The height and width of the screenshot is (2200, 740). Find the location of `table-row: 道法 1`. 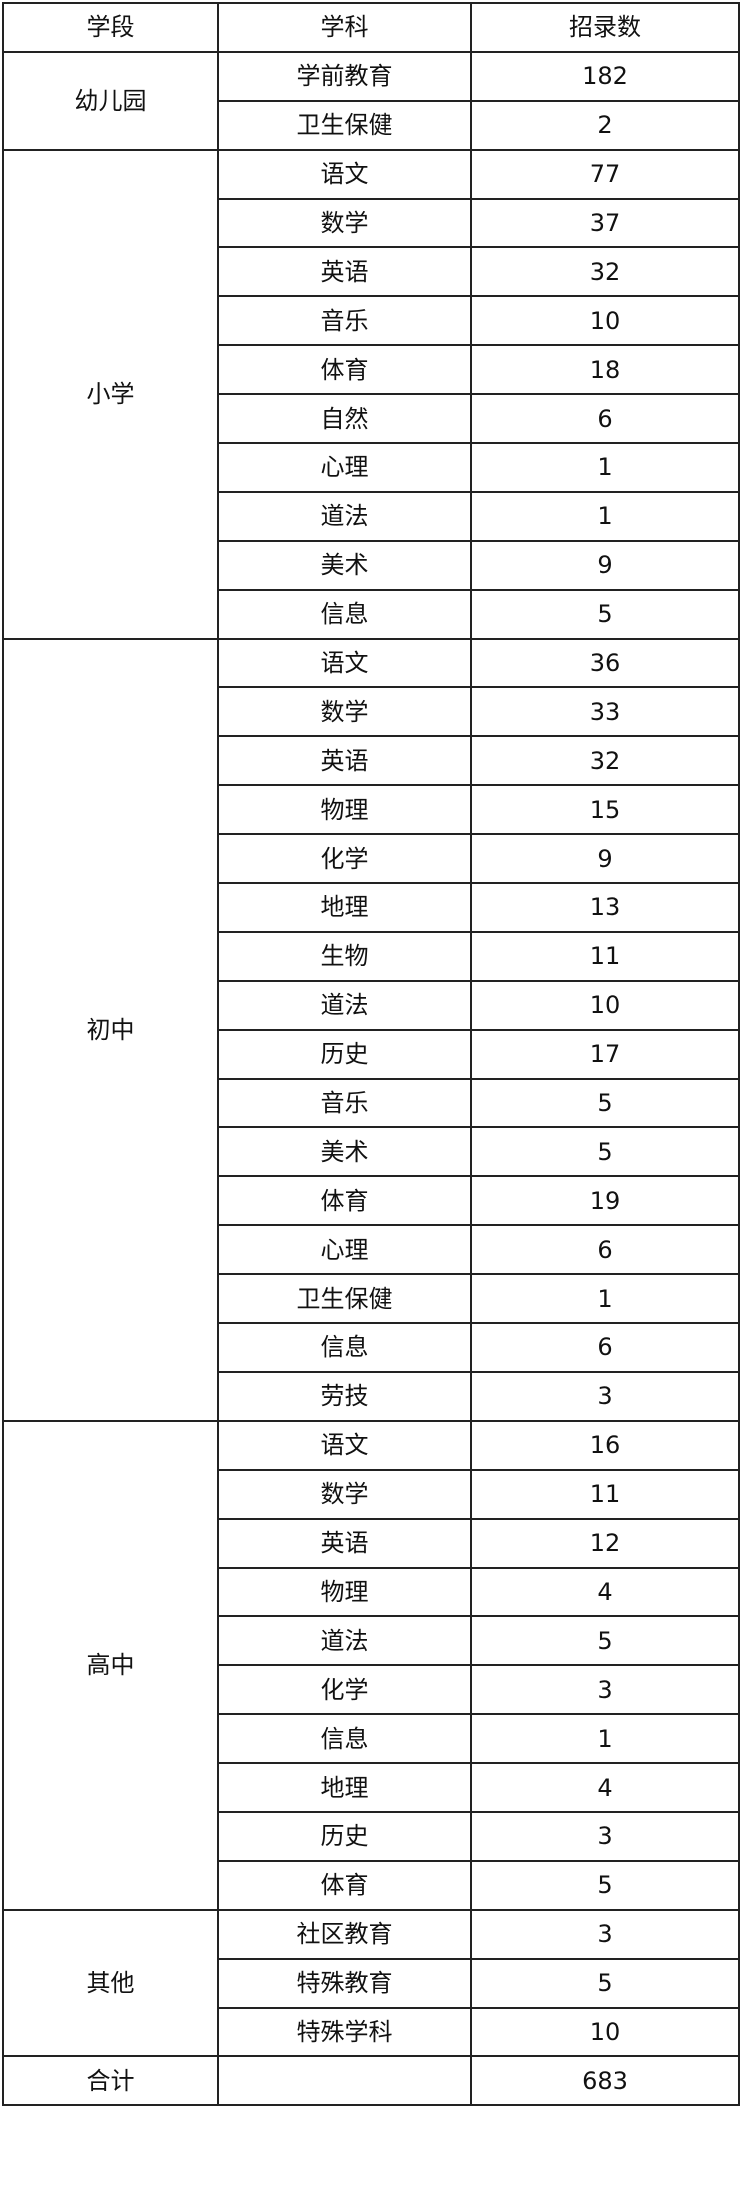

table-row: 道法 1 is located at coordinates (371, 516).